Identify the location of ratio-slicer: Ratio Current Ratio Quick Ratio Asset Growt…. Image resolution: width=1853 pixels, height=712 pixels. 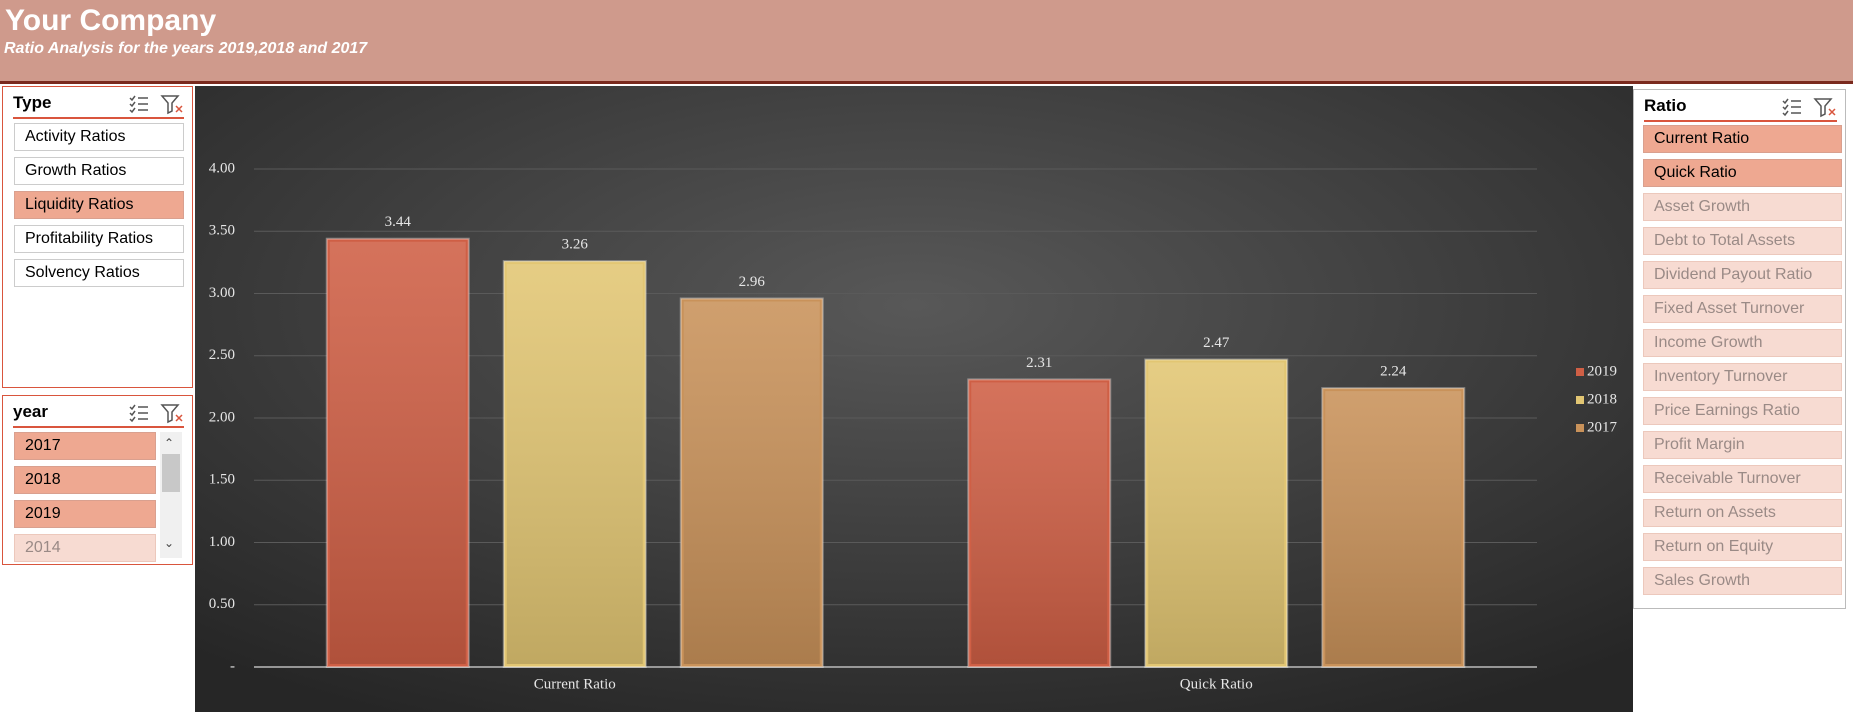
(1739, 349).